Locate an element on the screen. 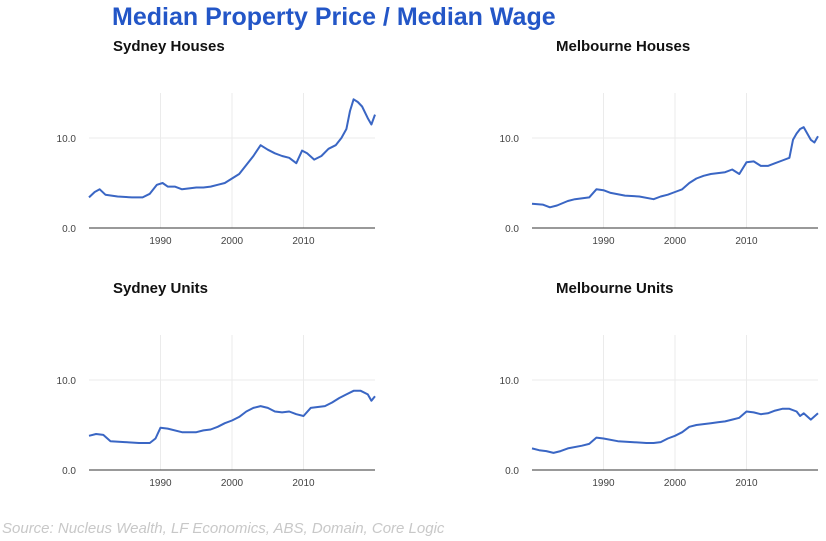 The height and width of the screenshot is (541, 826). panel-title: Sydney Units is located at coordinates (161, 288).